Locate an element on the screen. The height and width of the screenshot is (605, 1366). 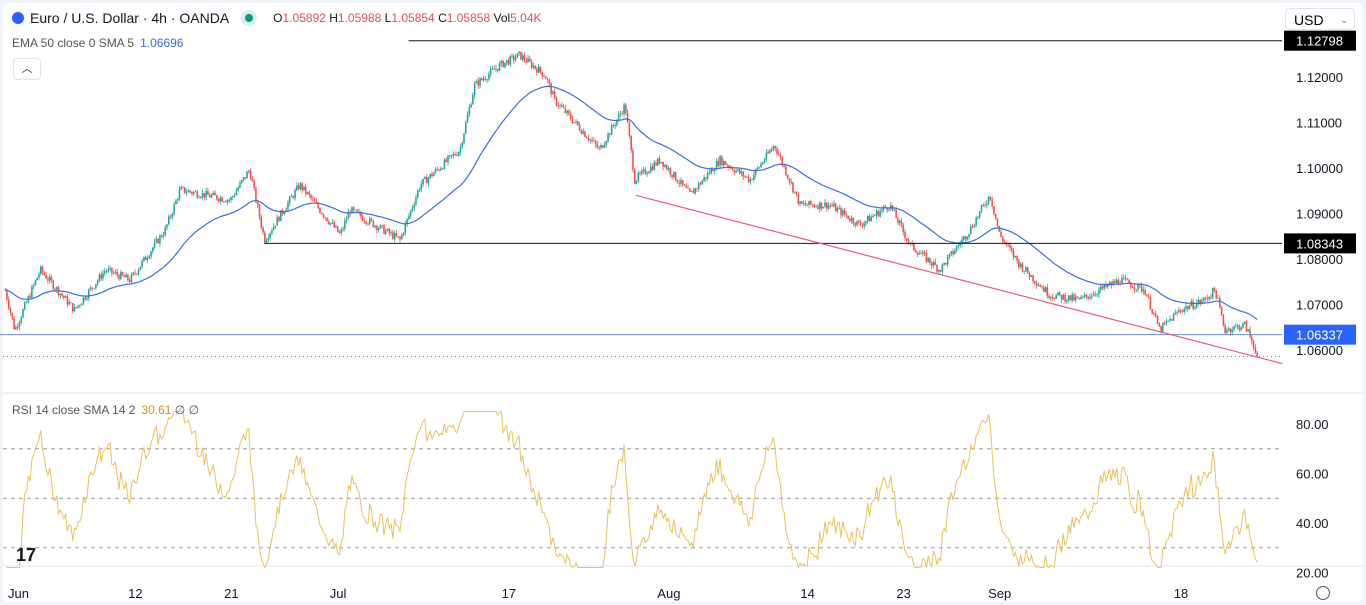
time-tick-label: 12 is located at coordinates (135, 593).